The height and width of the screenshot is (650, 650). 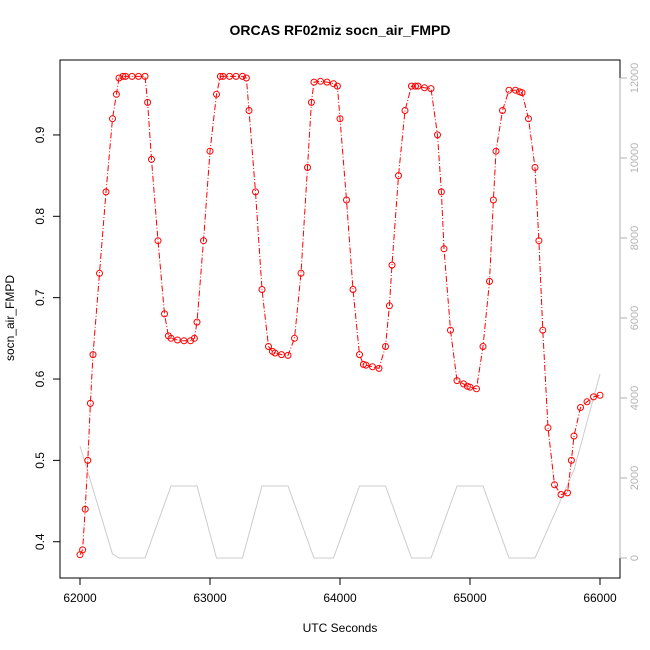 What do you see at coordinates (40, 134) in the screenshot?
I see `y-tick-label: 0.9` at bounding box center [40, 134].